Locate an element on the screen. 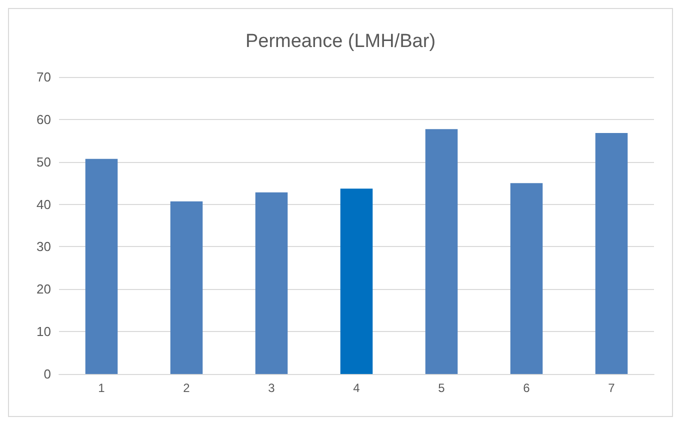 The image size is (681, 425). y-tick-label: 40 is located at coordinates (43, 204).